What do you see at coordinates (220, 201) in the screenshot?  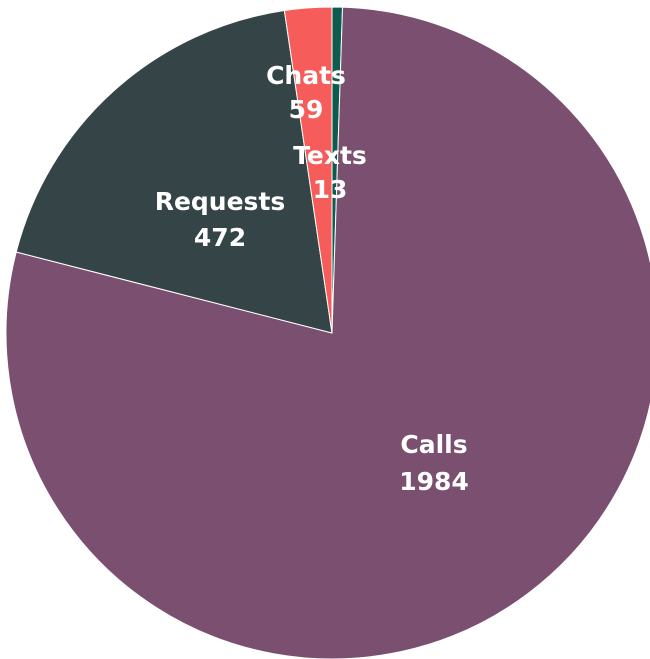 I see `slice-label-requests-name: Requests` at bounding box center [220, 201].